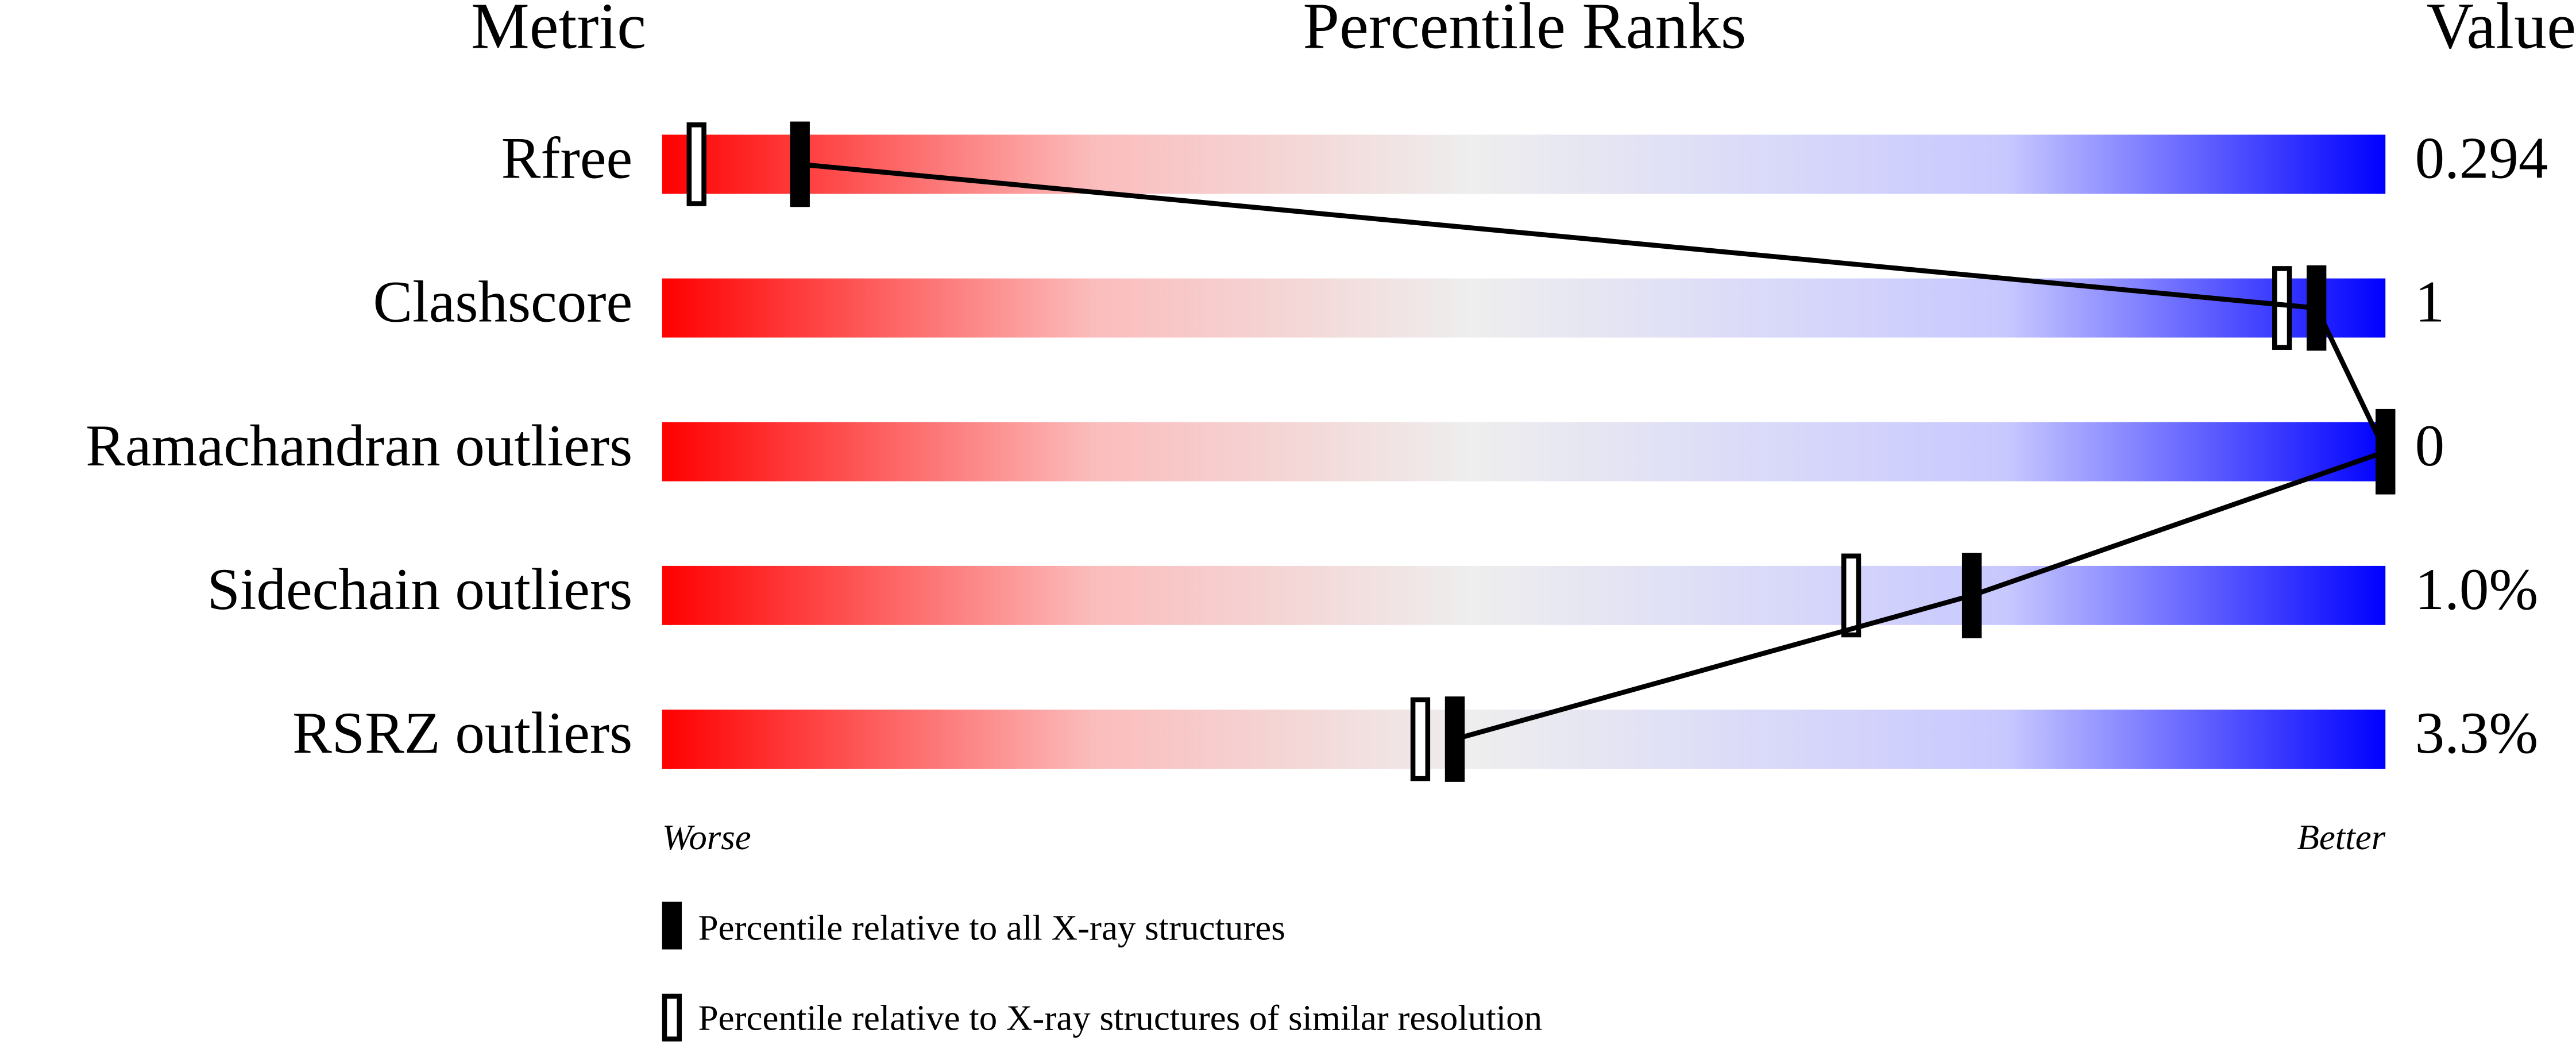  Describe the element at coordinates (420, 589) in the screenshot. I see `metric-label: Sidechain outliers` at that location.